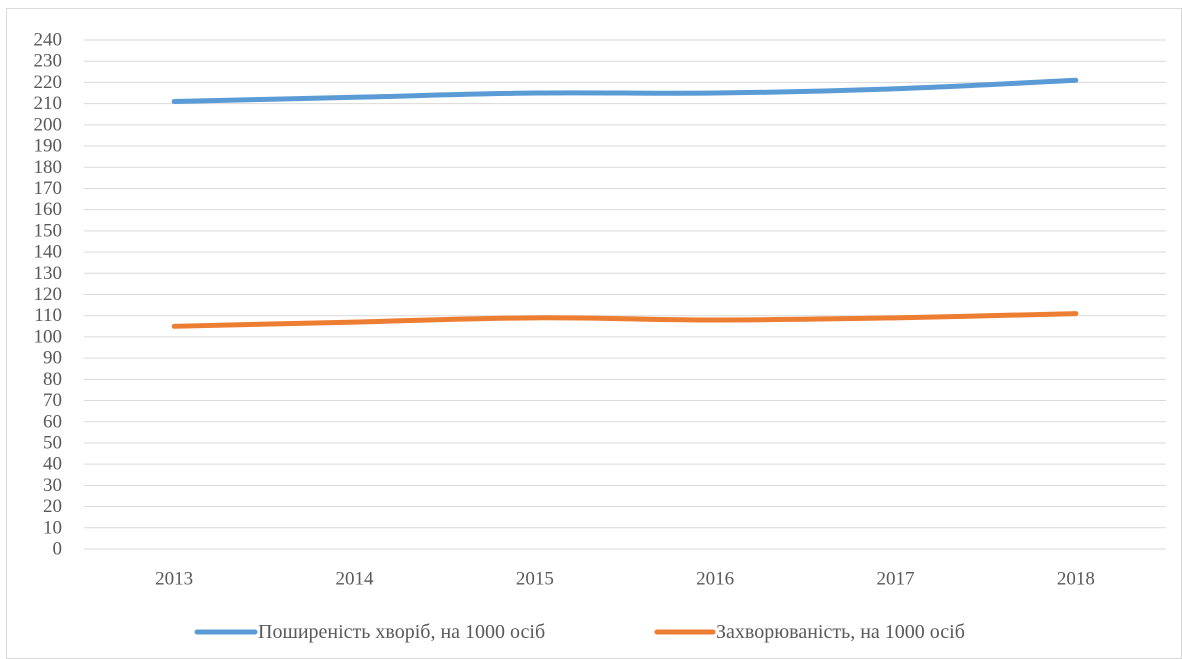 This screenshot has width=1182, height=659. I want to click on y-tick-label-110: 110, so click(48, 315).